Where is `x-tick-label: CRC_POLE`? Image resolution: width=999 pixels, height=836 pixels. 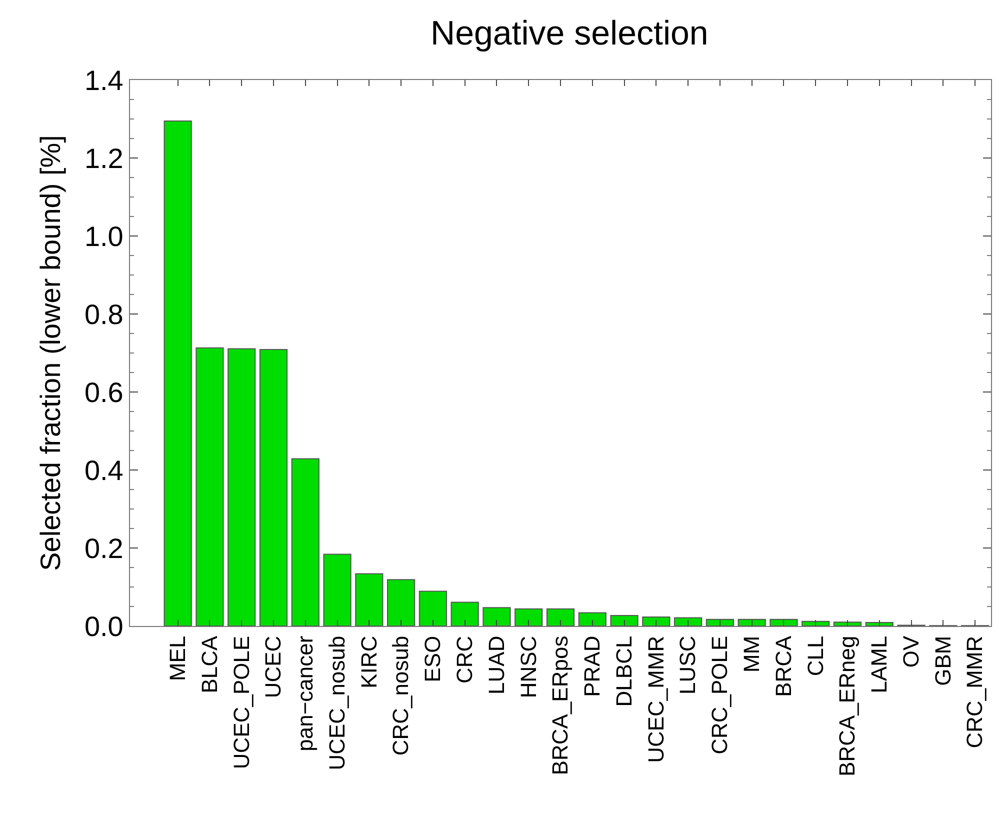
x-tick-label: CRC_POLE is located at coordinates (719, 695).